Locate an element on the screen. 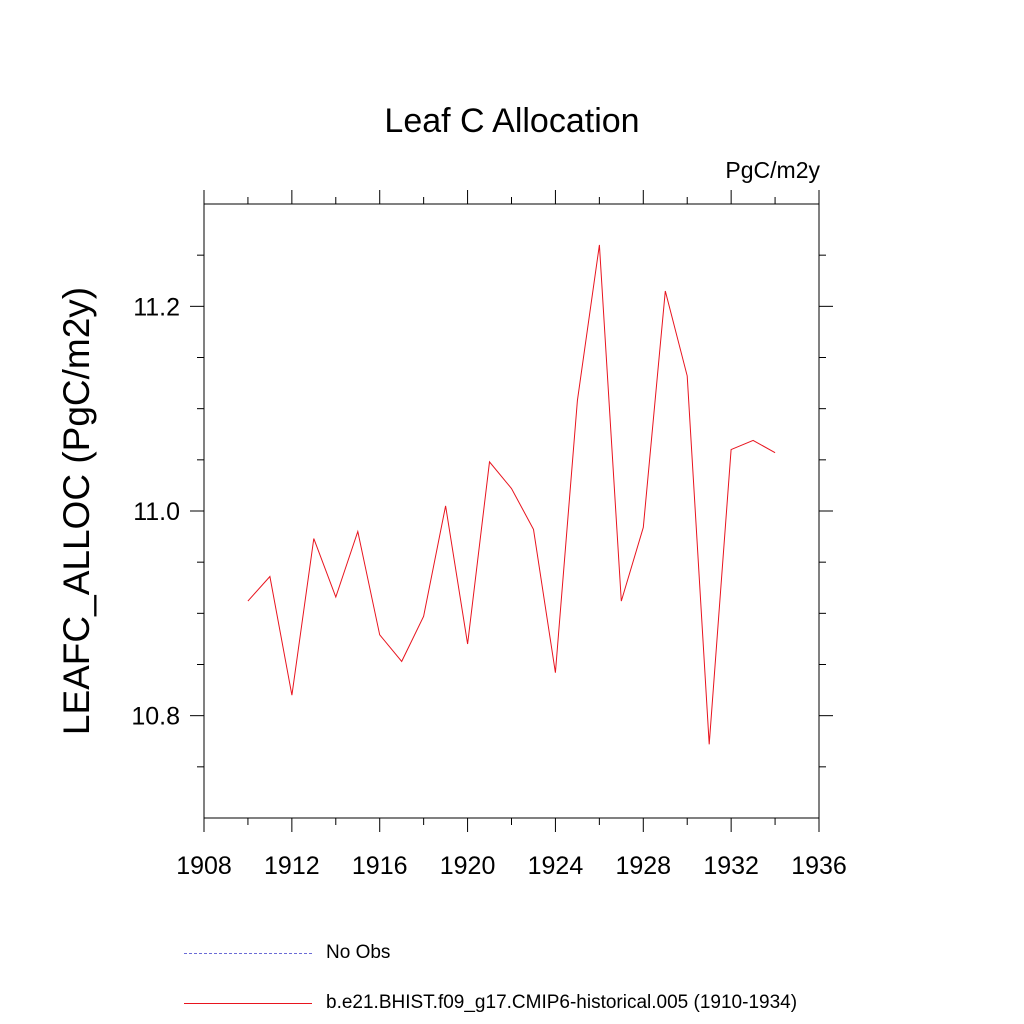  legend-swatch-solid is located at coordinates (248, 1003).